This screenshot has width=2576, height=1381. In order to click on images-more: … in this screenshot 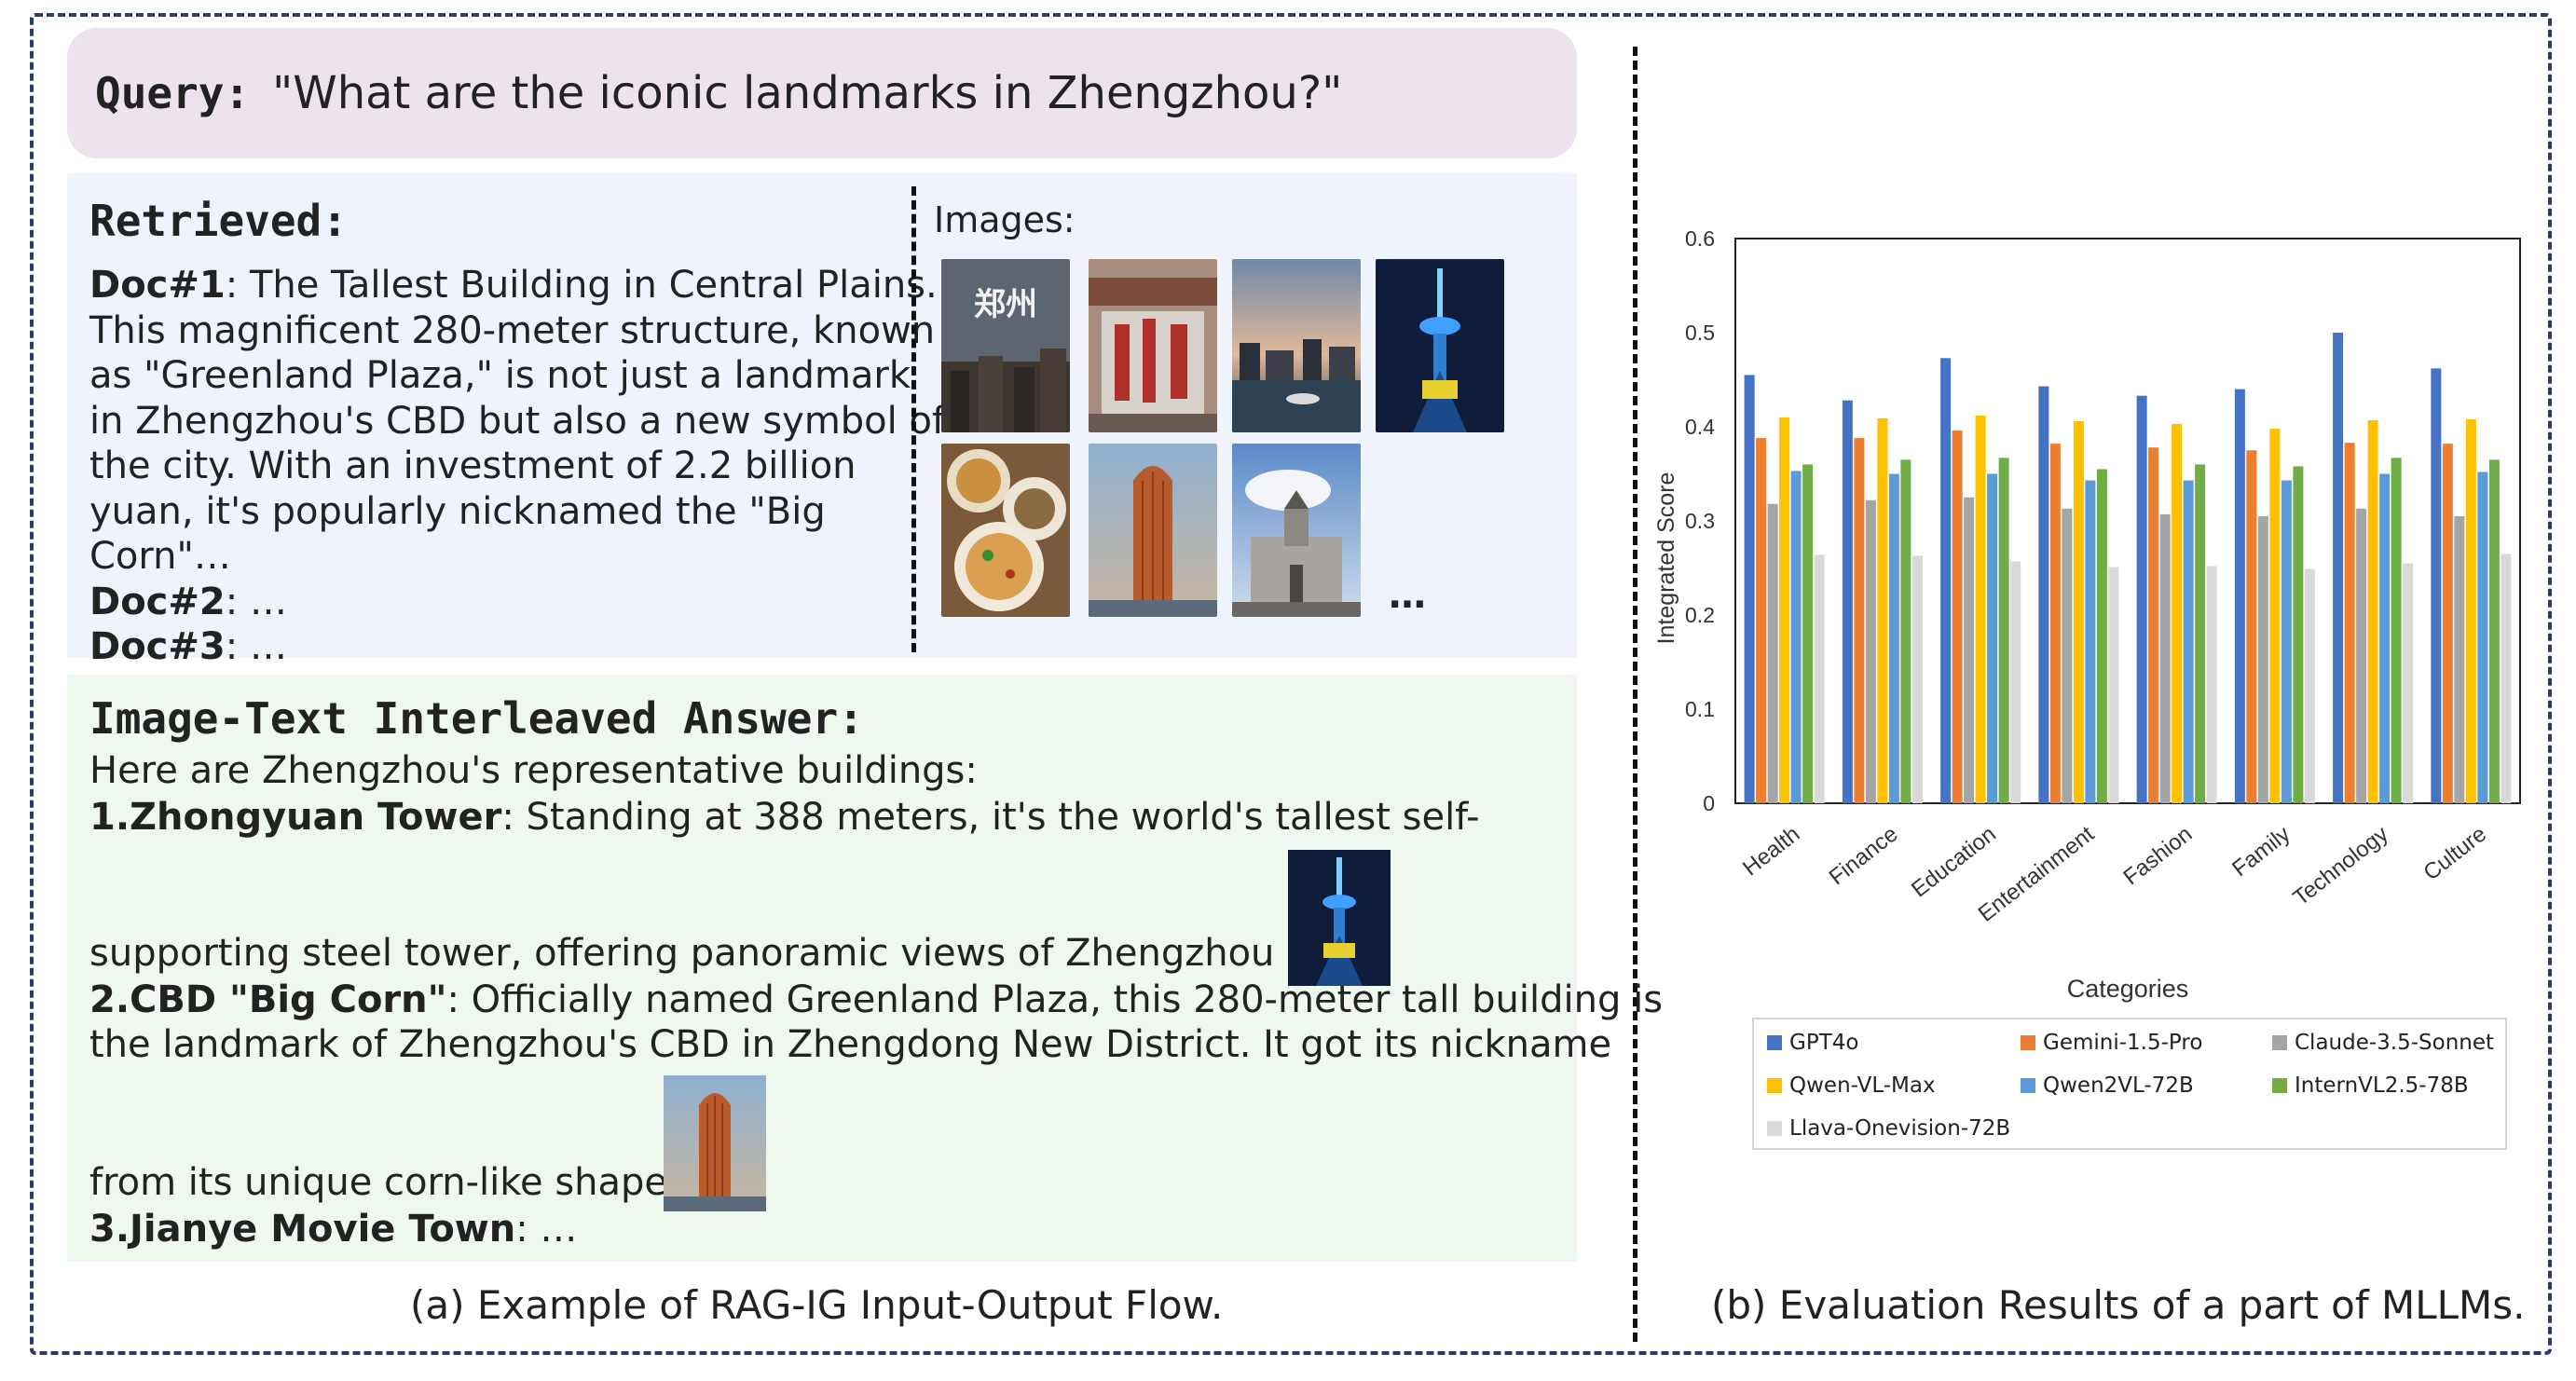, I will do `click(1407, 595)`.